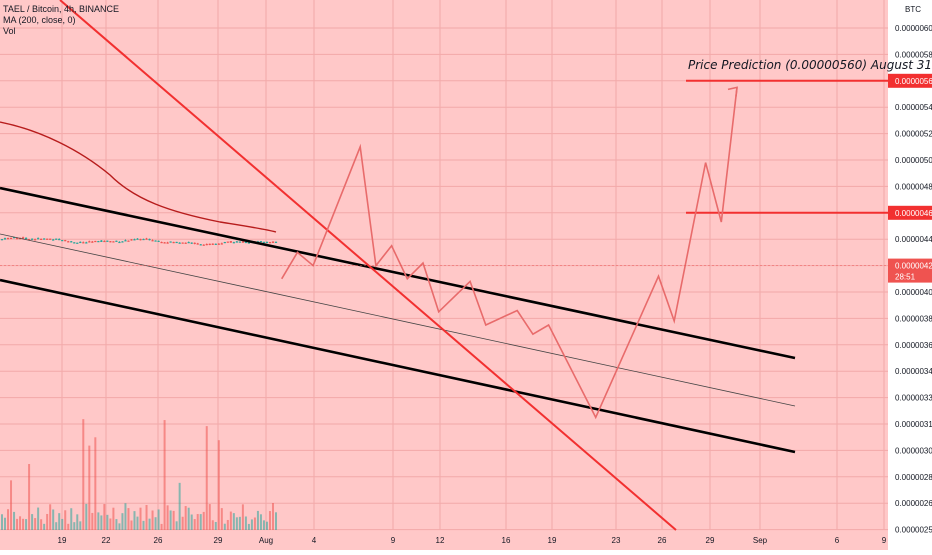 Image resolution: width=932 pixels, height=555 pixels. I want to click on last-price-label: 0.00000420, so click(913, 266).